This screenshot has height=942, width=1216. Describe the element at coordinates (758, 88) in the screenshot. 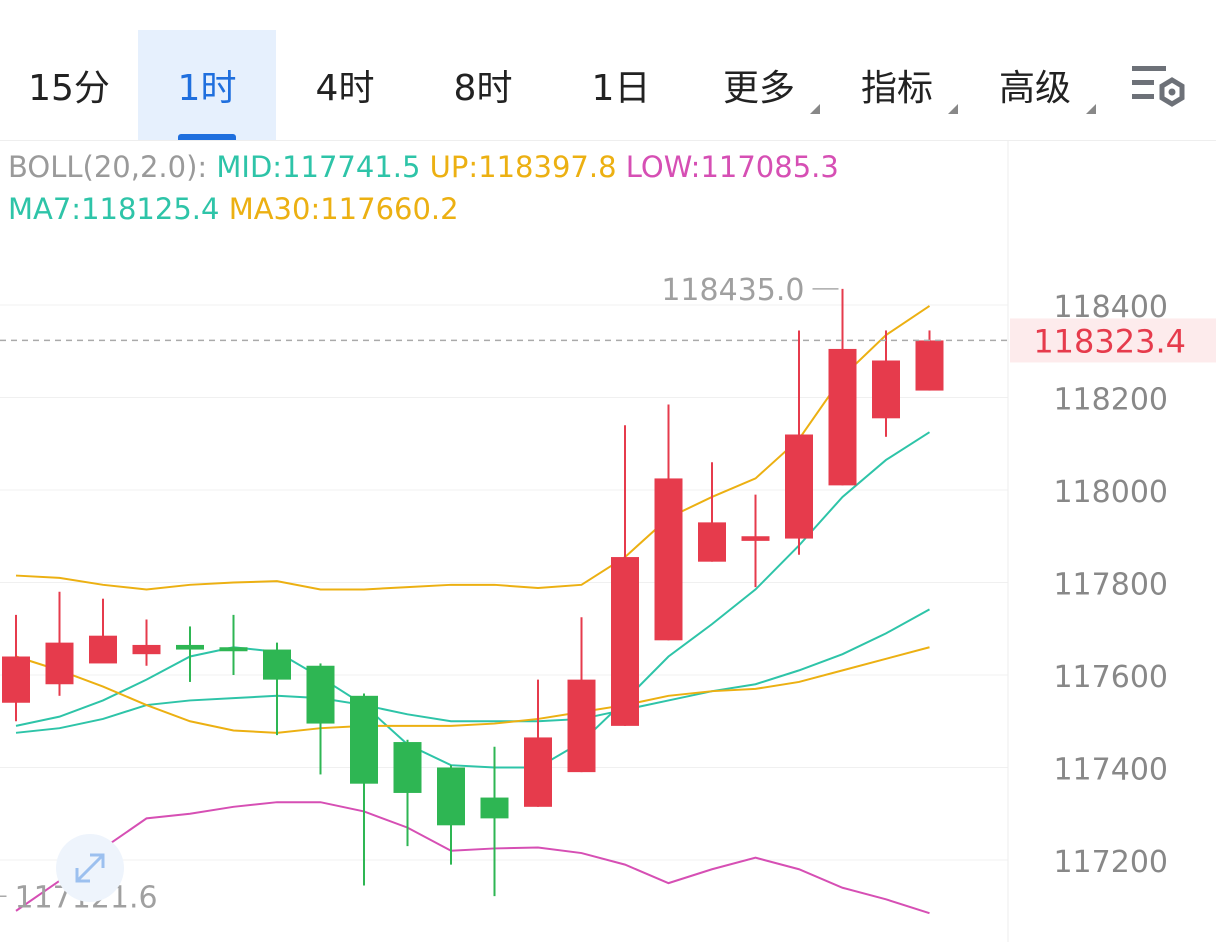

I see `tab-label: 更多` at that location.